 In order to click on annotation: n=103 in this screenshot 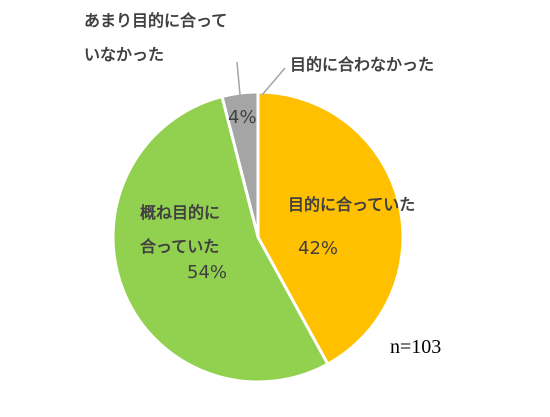, I will do `click(416, 347)`.